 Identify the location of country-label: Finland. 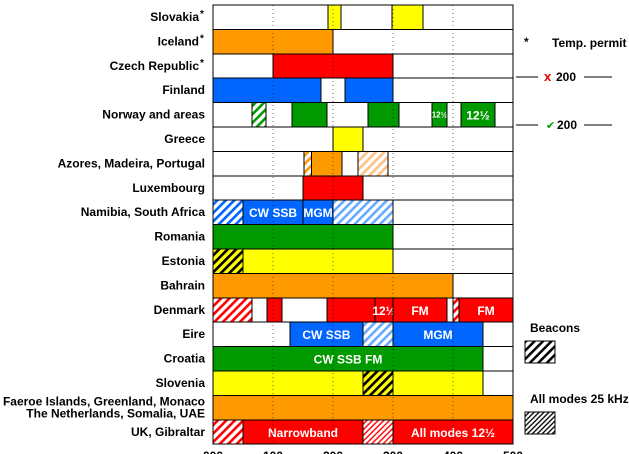
(183, 90).